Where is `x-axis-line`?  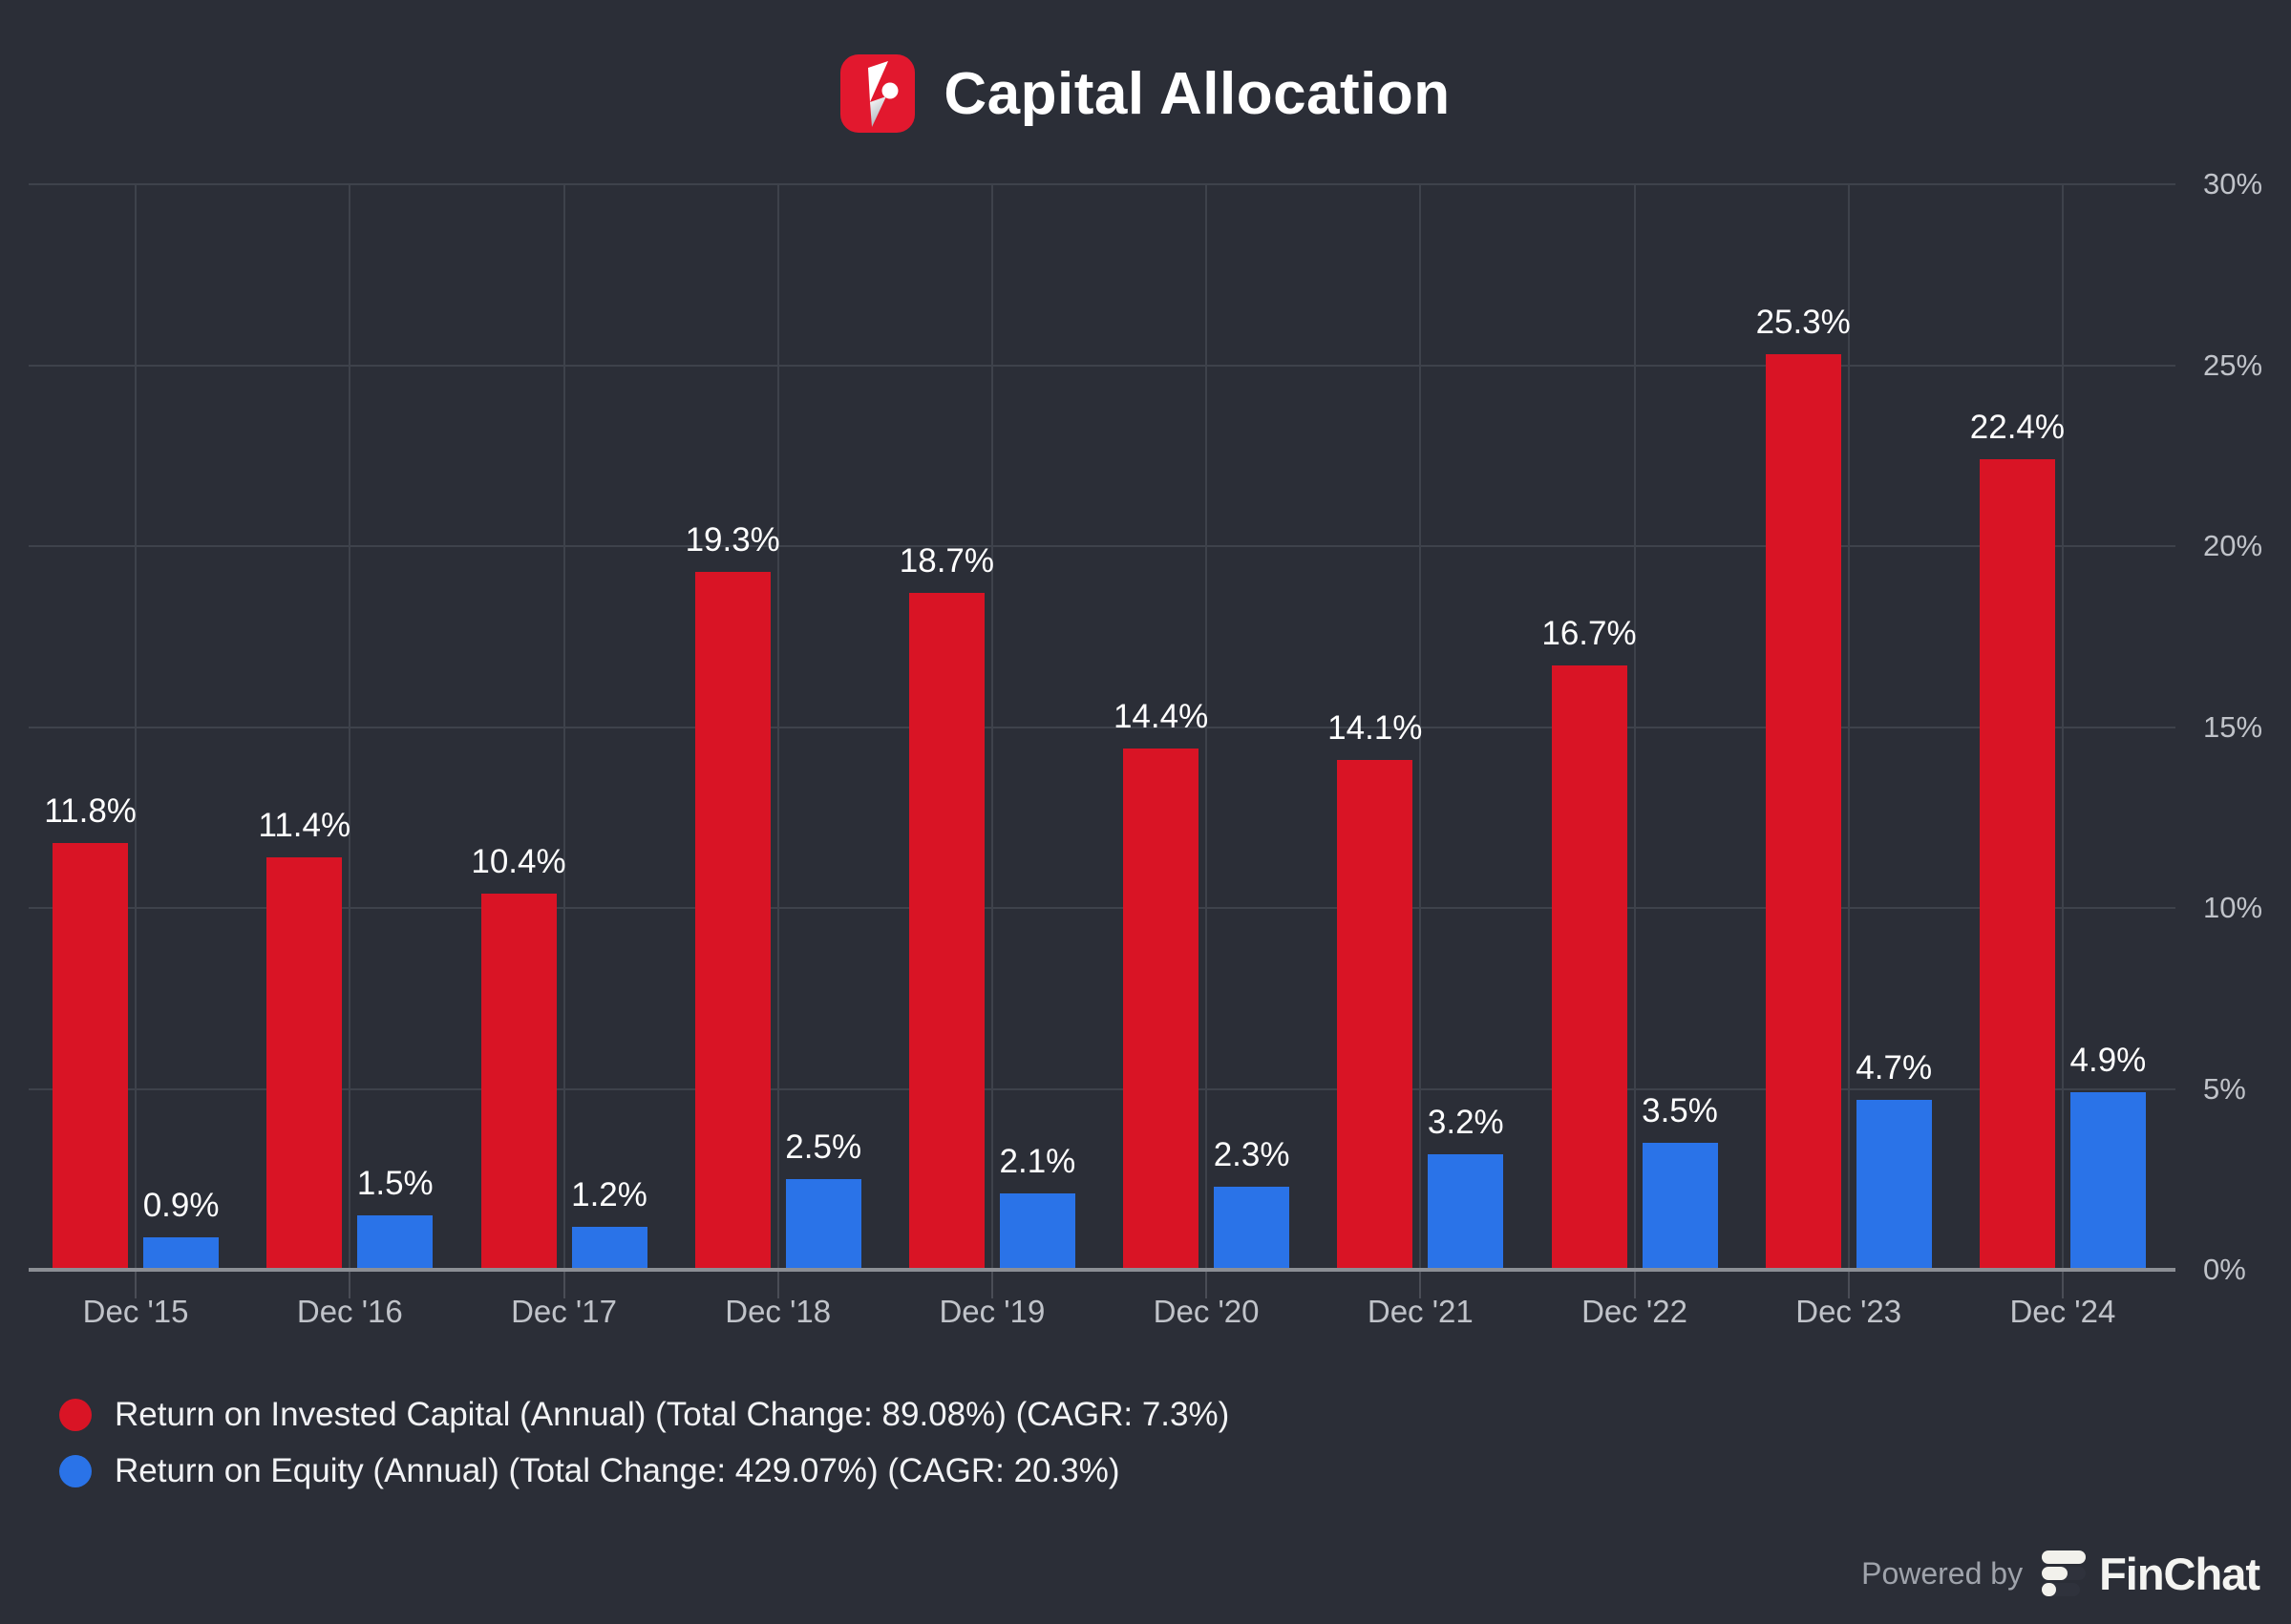 x-axis-line is located at coordinates (1102, 1270).